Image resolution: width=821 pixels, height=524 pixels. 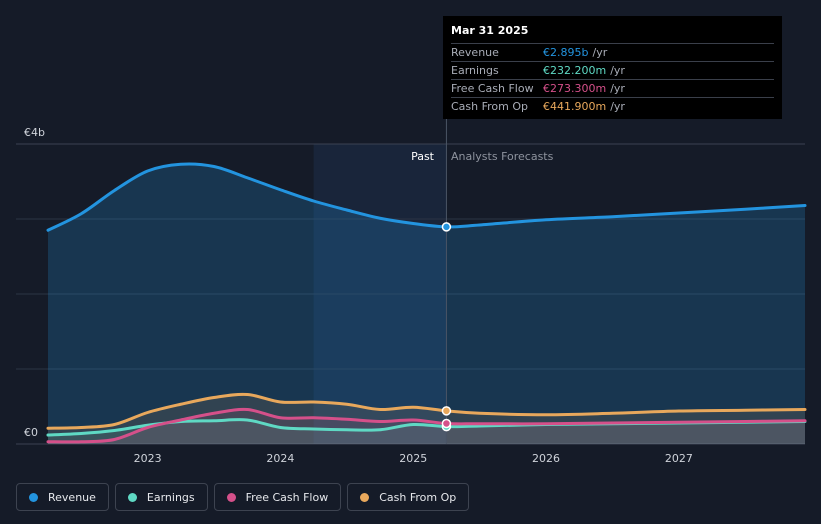 I want to click on legend-label: Earnings, so click(x=170, y=497).